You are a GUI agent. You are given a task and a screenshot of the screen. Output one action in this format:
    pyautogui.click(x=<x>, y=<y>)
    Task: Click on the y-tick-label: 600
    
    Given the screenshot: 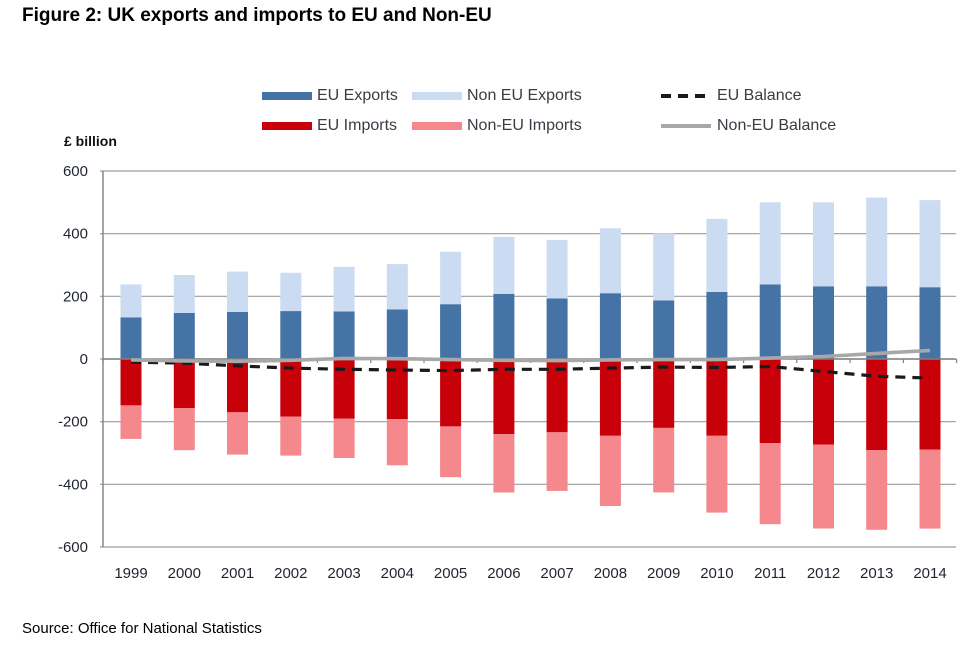 What is the action you would take?
    pyautogui.click(x=75, y=171)
    